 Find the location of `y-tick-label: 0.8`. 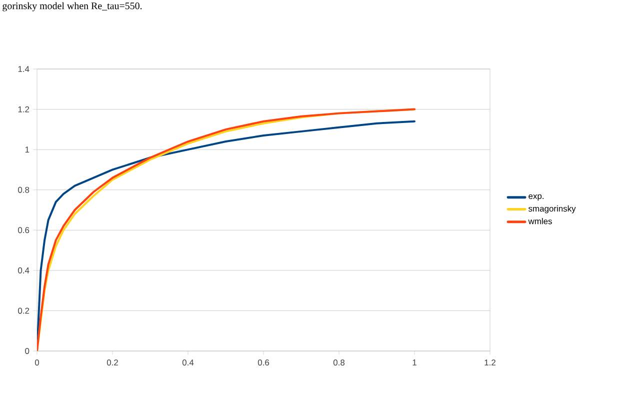

y-tick-label: 0.8 is located at coordinates (24, 189).